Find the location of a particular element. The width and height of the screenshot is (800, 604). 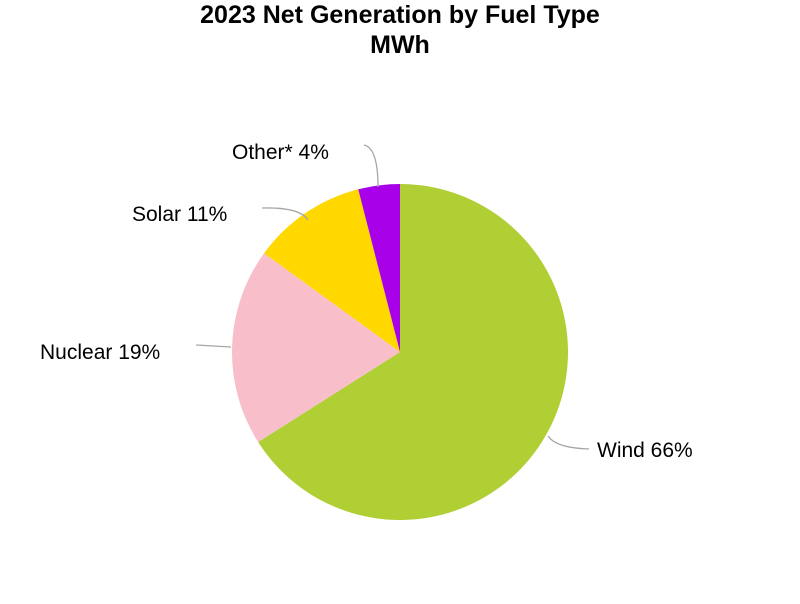

data-label-other: Other* 4% is located at coordinates (280, 152).